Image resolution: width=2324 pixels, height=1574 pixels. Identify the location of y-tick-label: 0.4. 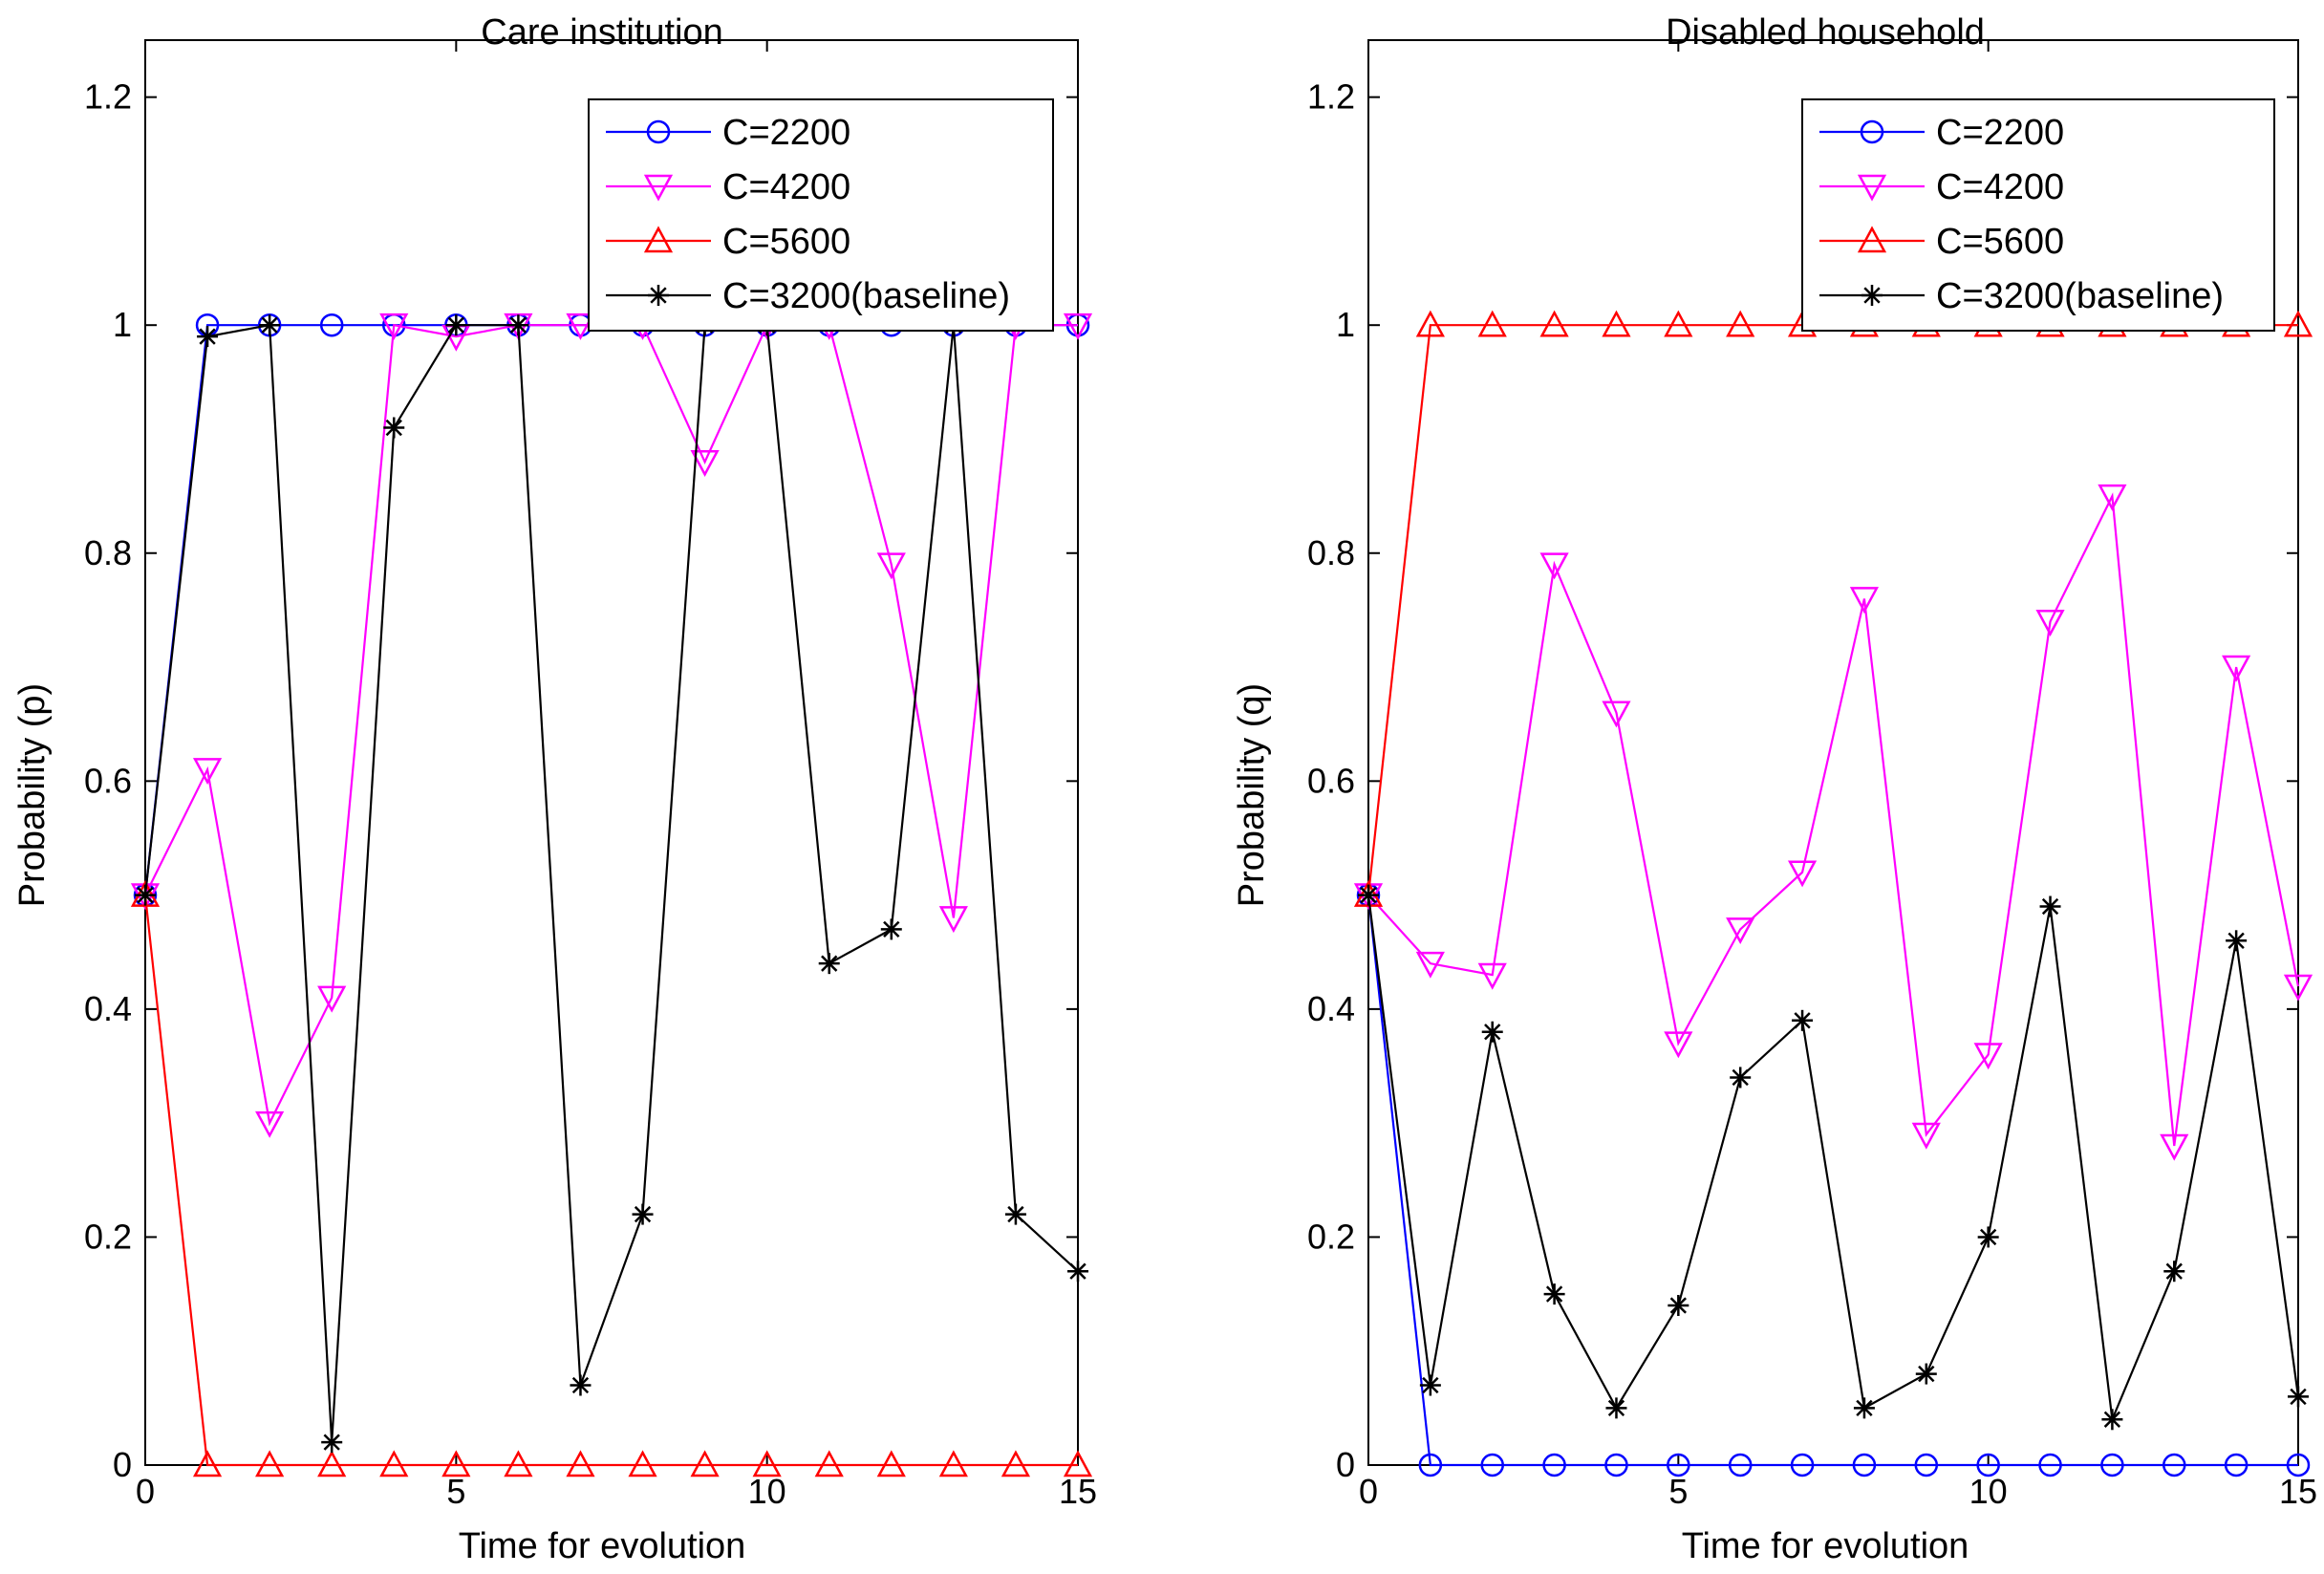
(108, 1008).